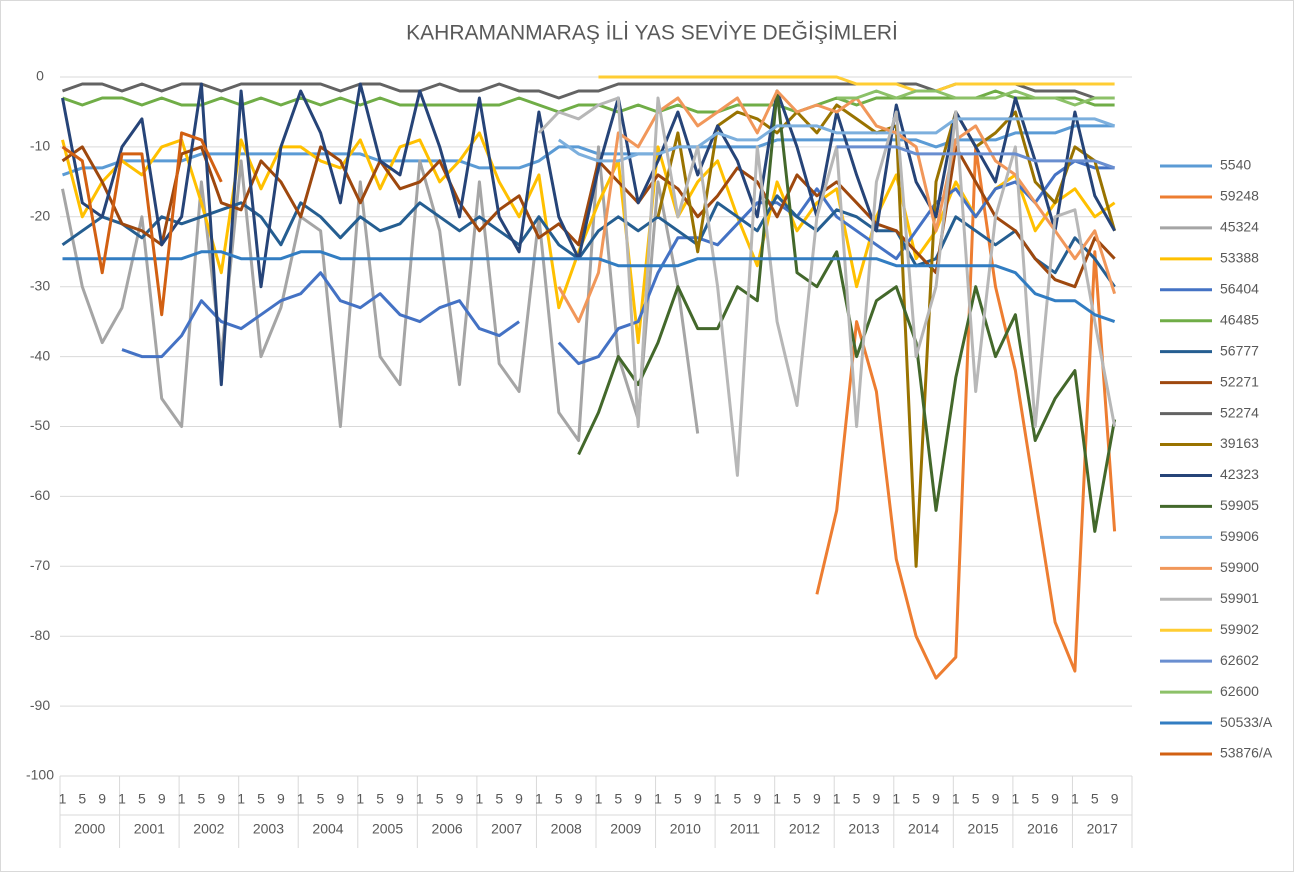  I want to click on legend-label: 62600, so click(1239, 691).